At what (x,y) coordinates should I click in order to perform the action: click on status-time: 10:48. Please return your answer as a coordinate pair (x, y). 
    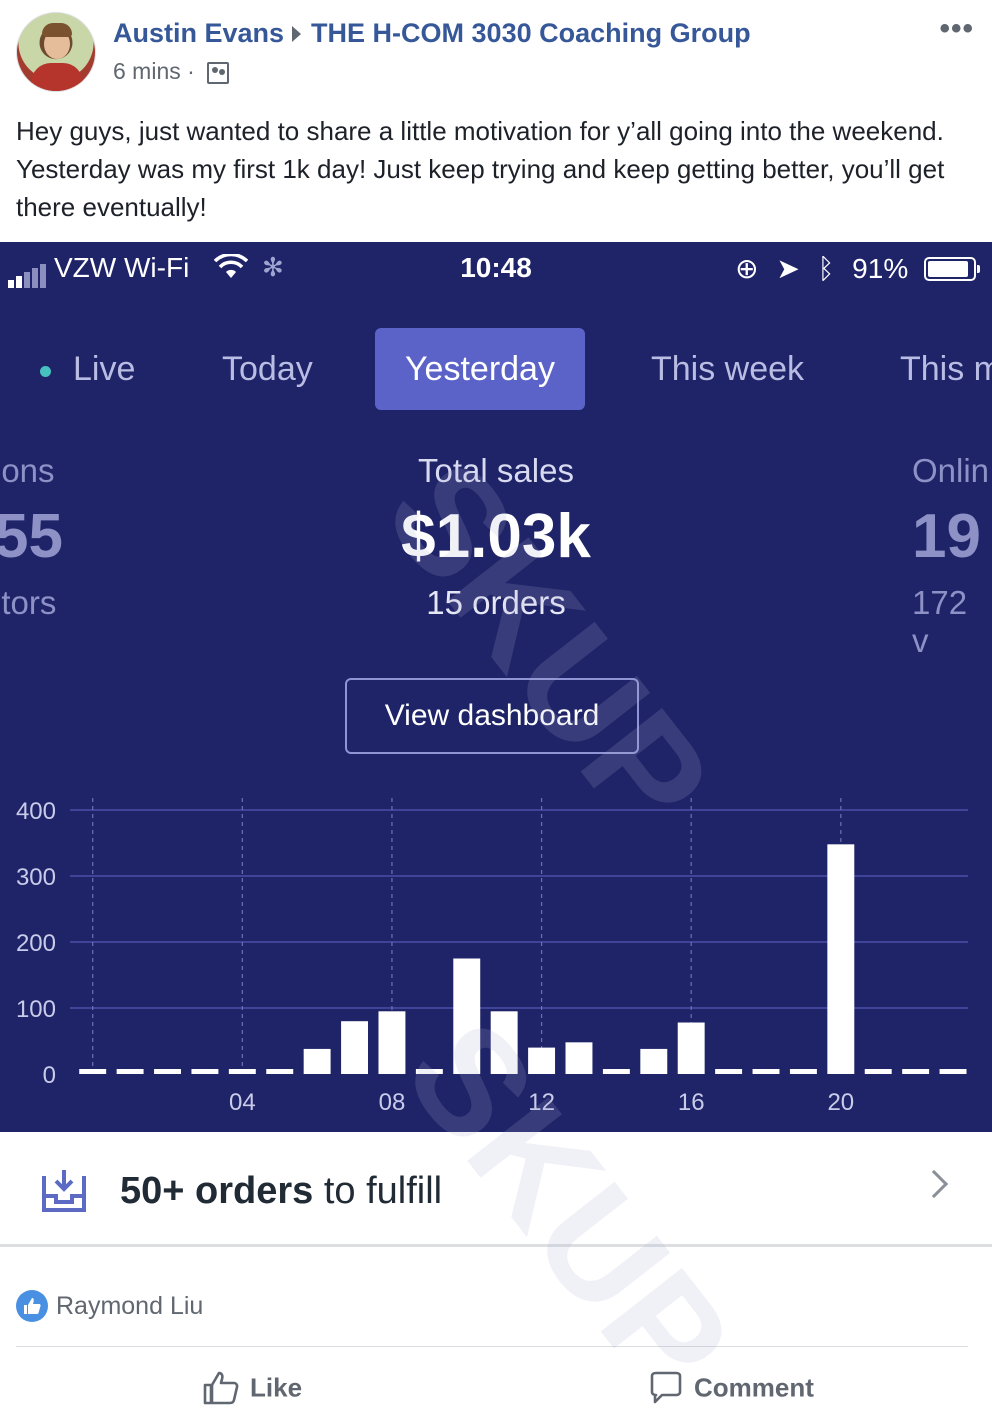
    Looking at the image, I should click on (496, 267).